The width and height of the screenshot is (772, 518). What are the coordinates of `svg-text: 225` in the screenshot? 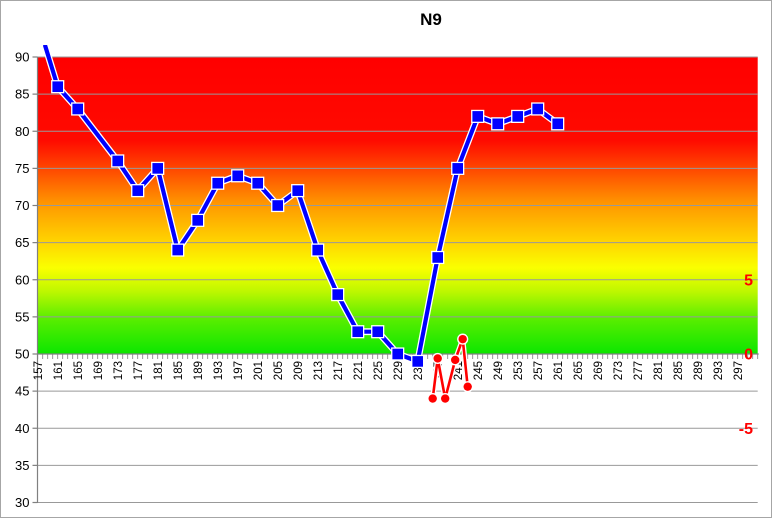 It's located at (379, 370).